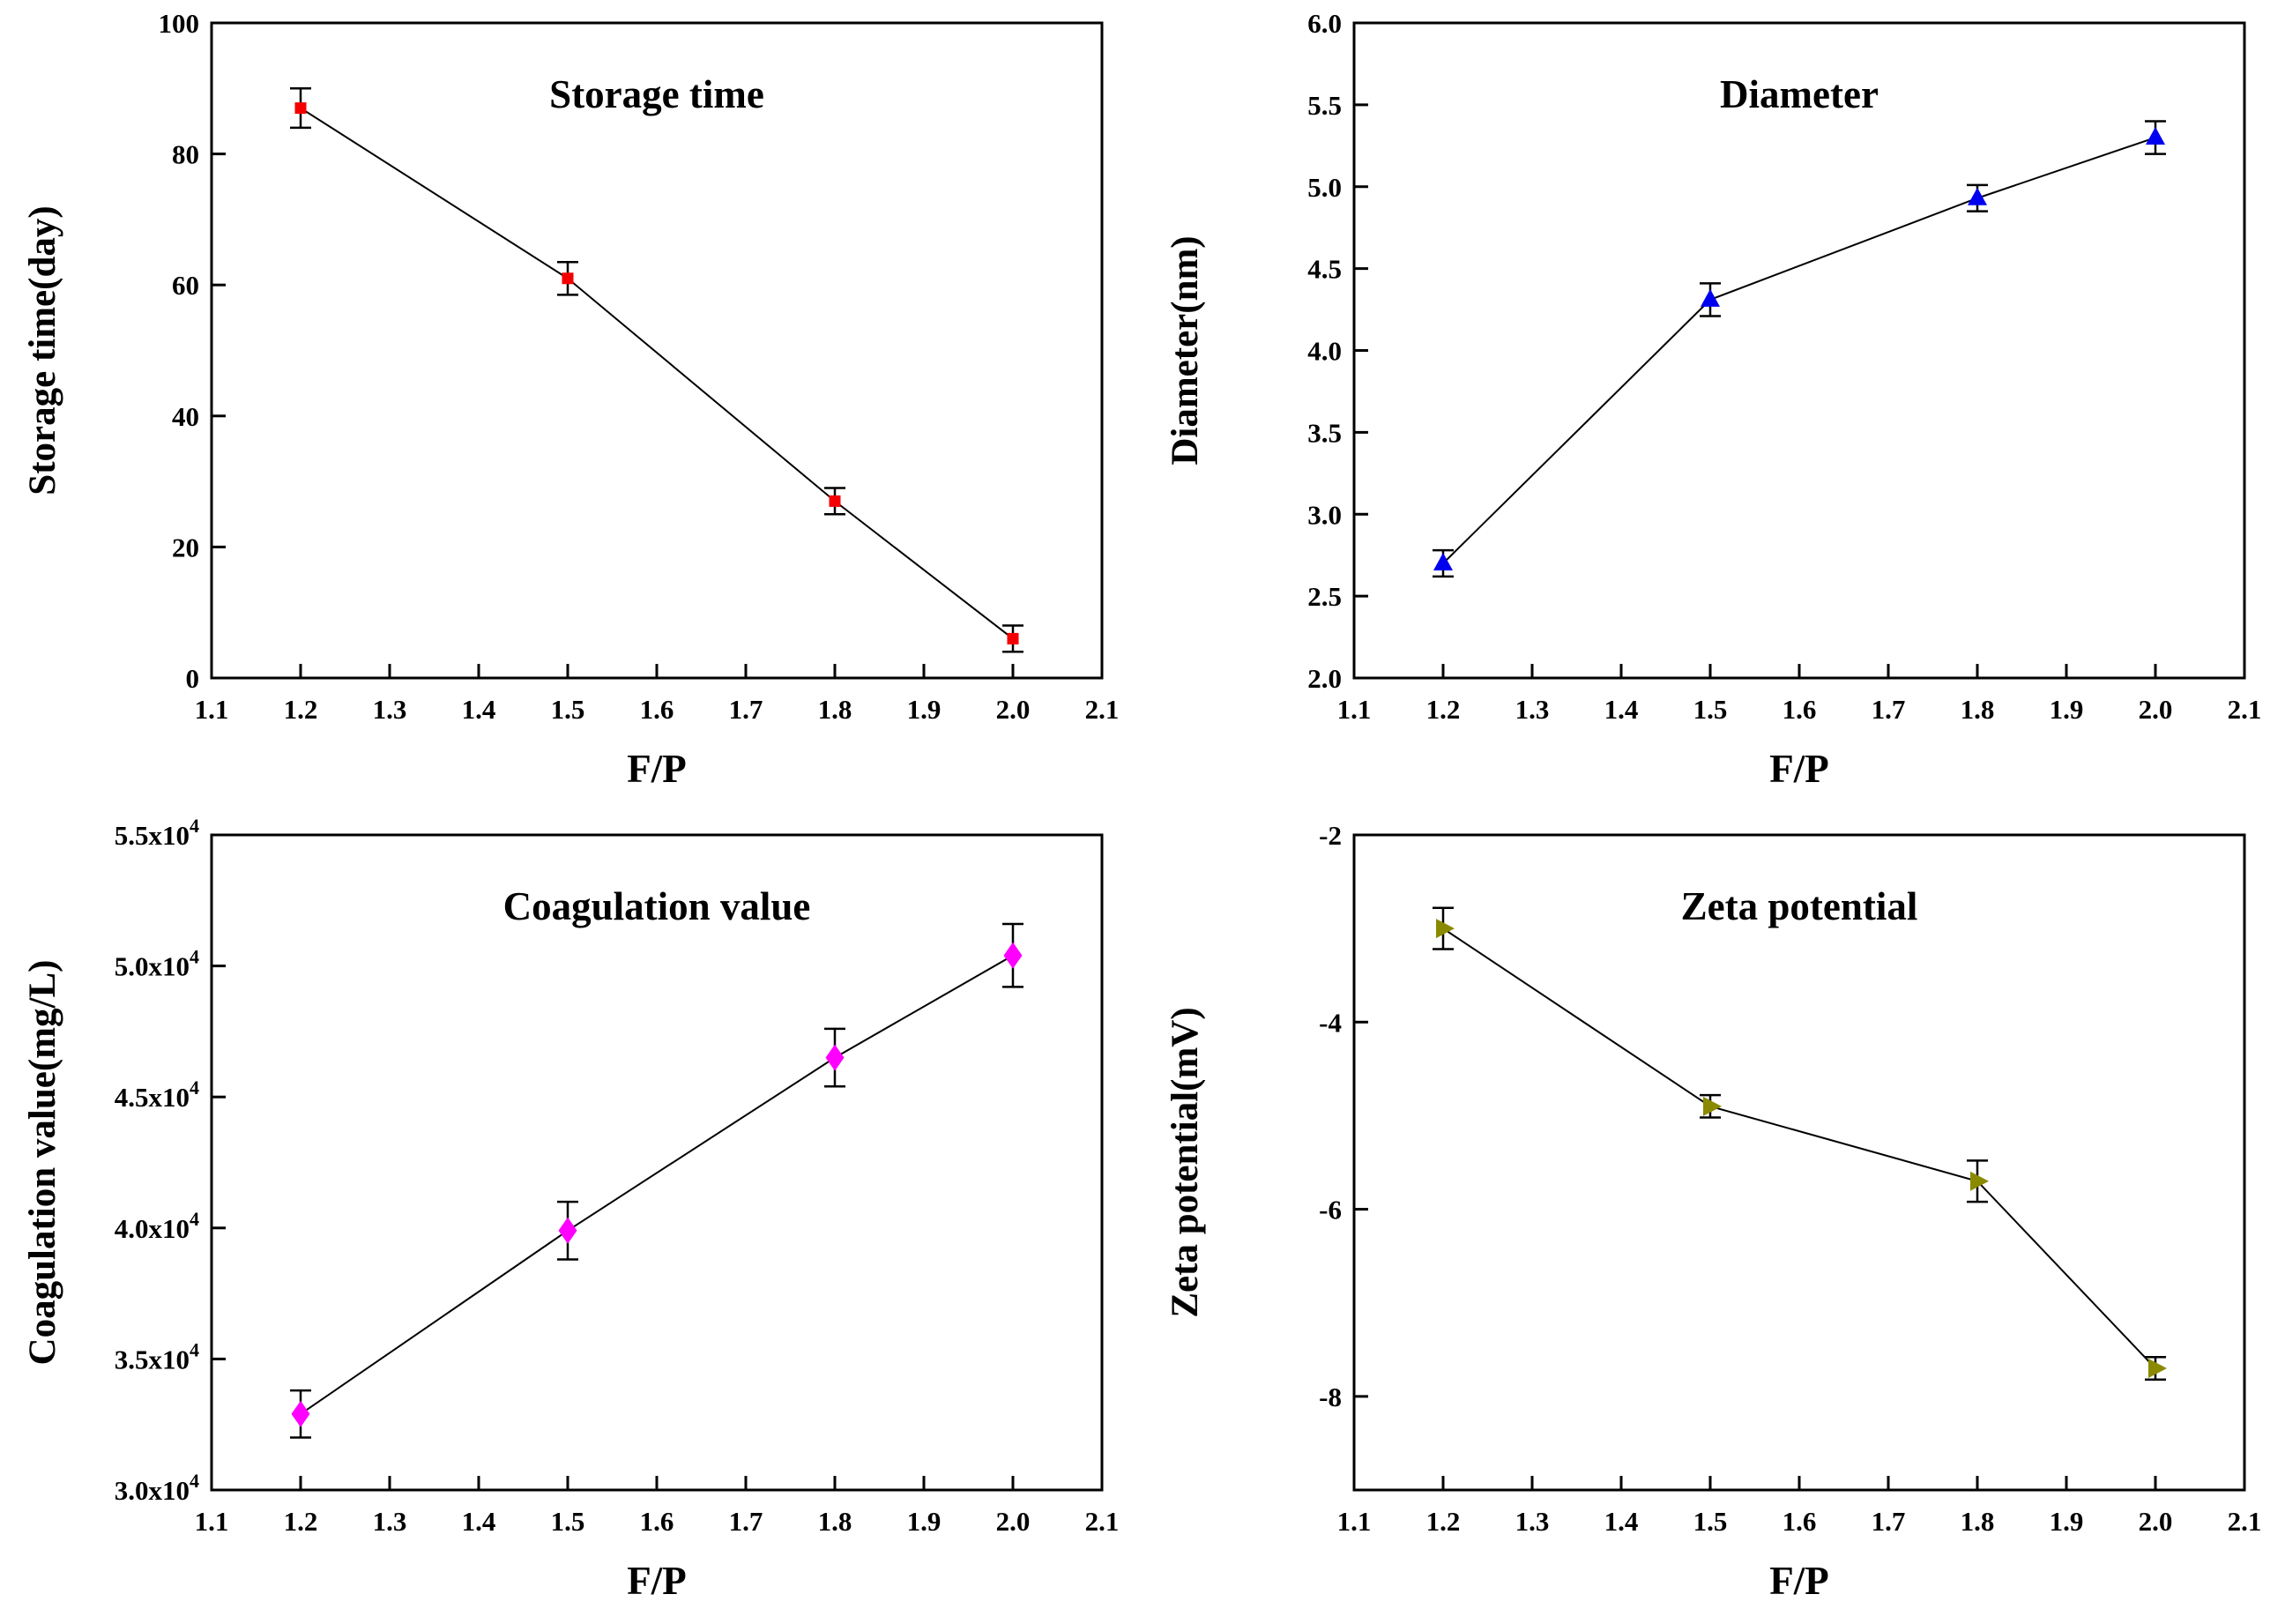 The image size is (2285, 1624). Describe the element at coordinates (179, 23) in the screenshot. I see `y-tick-label: 100` at that location.